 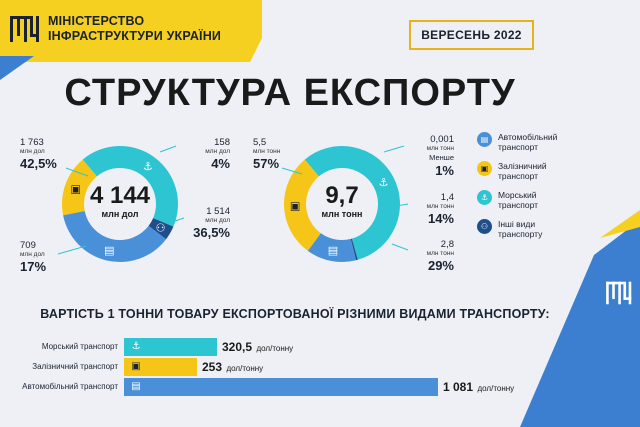 What do you see at coordinates (135, 36) in the screenshot?
I see `ministry-name-line2: ІНФРАСТРУКТУРИ УКРАЇНИ` at bounding box center [135, 36].